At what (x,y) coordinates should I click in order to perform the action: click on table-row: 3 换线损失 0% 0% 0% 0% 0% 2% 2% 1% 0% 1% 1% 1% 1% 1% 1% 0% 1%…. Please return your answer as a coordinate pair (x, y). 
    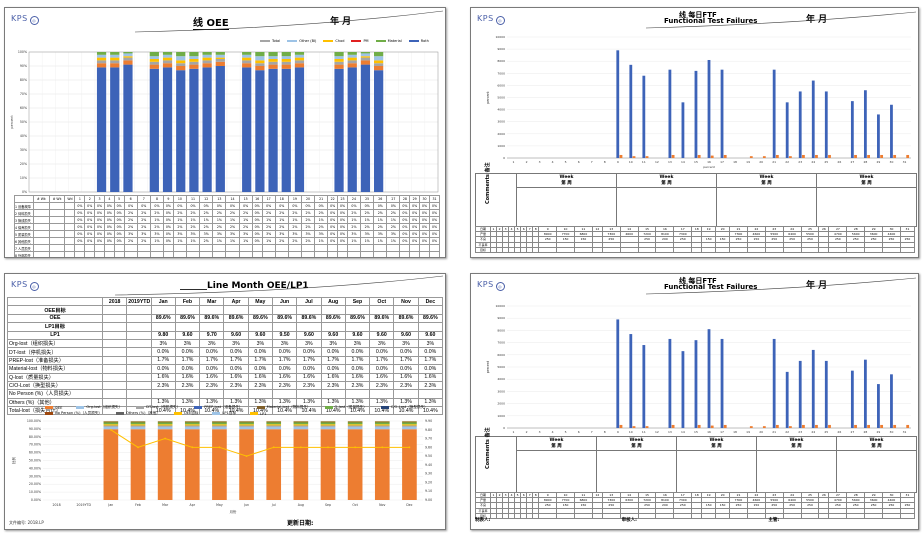
    Looking at the image, I should click on (227, 220).